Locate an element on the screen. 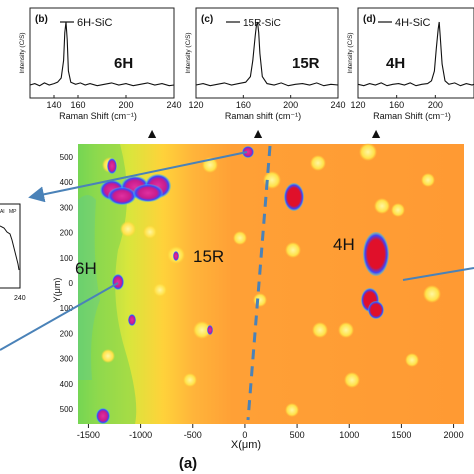 The height and width of the screenshot is (474, 474). map-x-tick-label: -500 is located at coordinates (193, 435).